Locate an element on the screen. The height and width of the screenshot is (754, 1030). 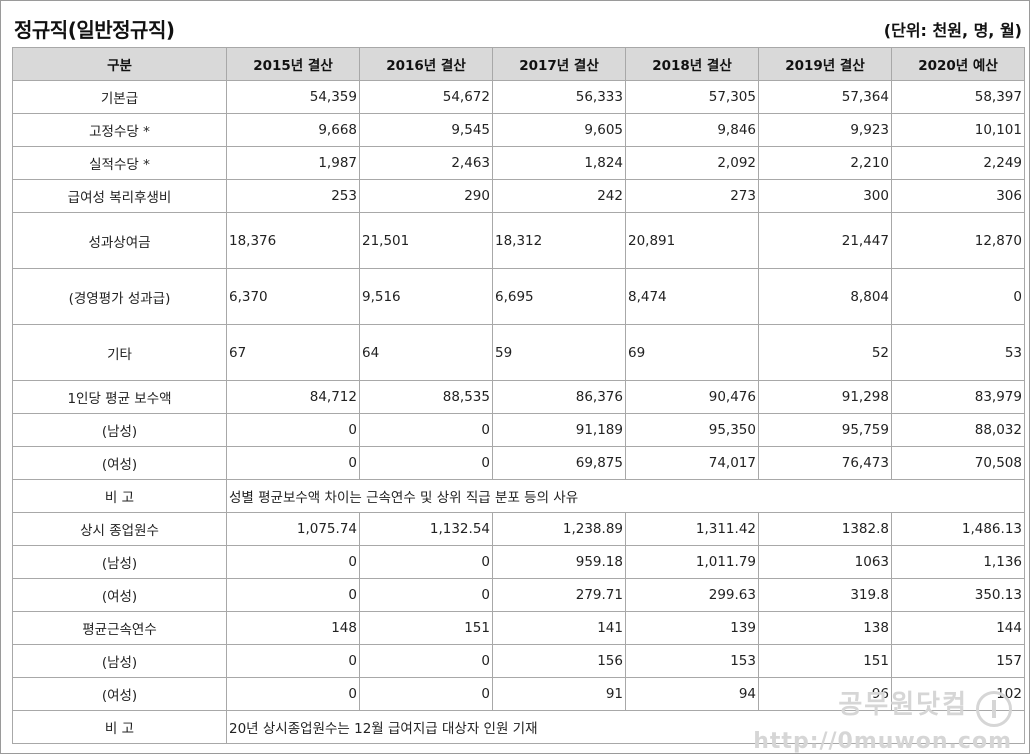
table-cell: 90,476 is located at coordinates (692, 397).